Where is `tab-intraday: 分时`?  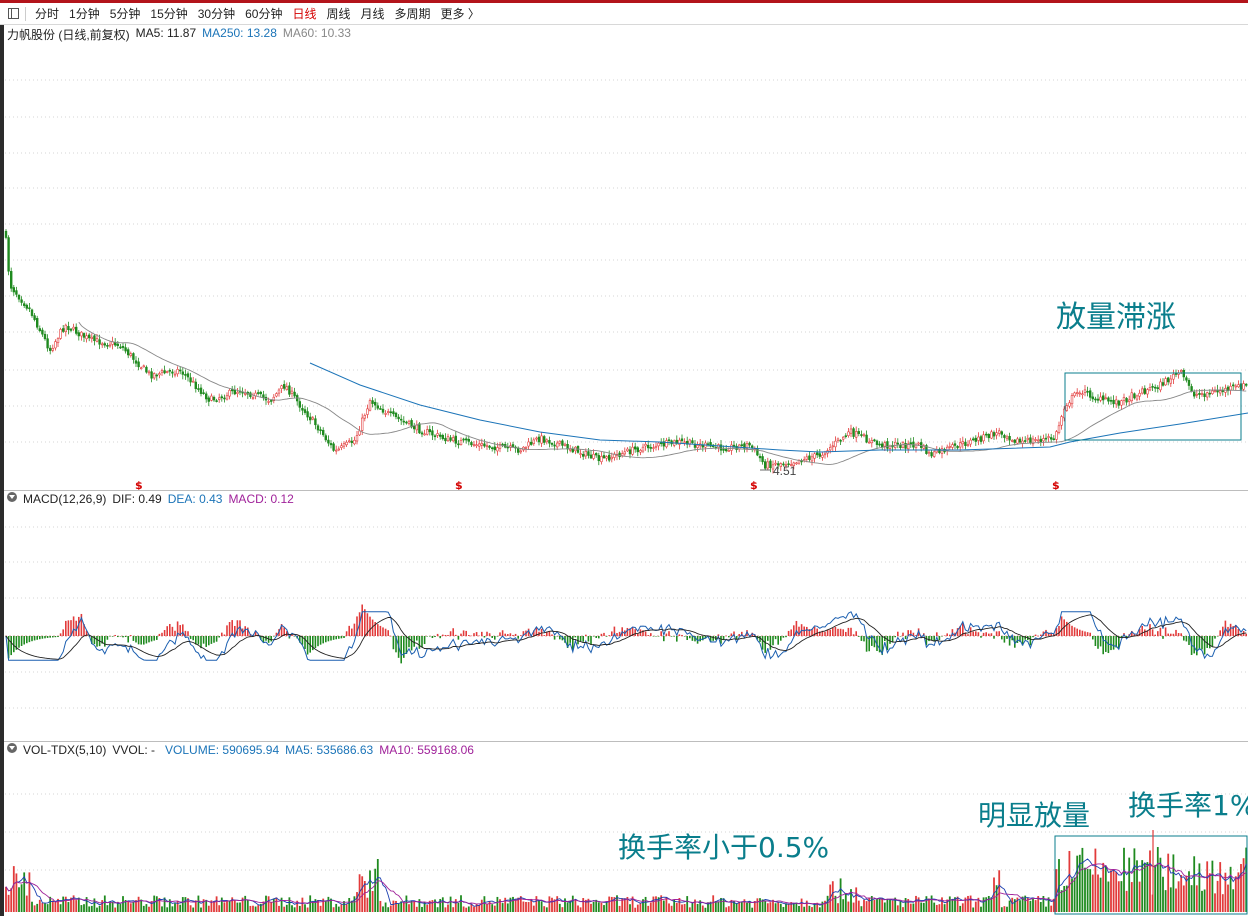
tab-intraday: 分时 is located at coordinates (47, 14).